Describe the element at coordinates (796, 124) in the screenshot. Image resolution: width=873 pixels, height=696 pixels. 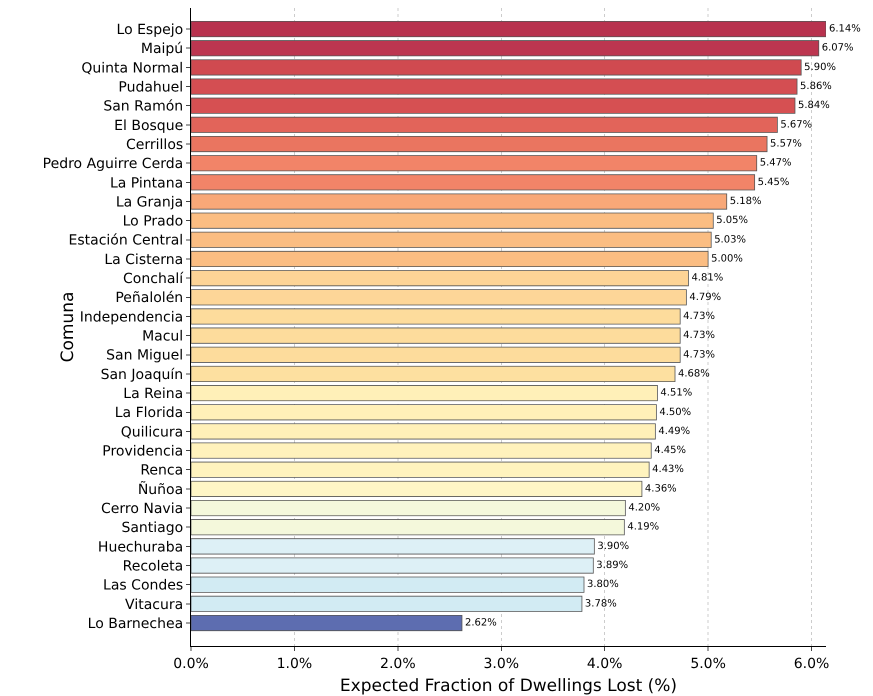
I see `data-label: 5.67%` at that location.